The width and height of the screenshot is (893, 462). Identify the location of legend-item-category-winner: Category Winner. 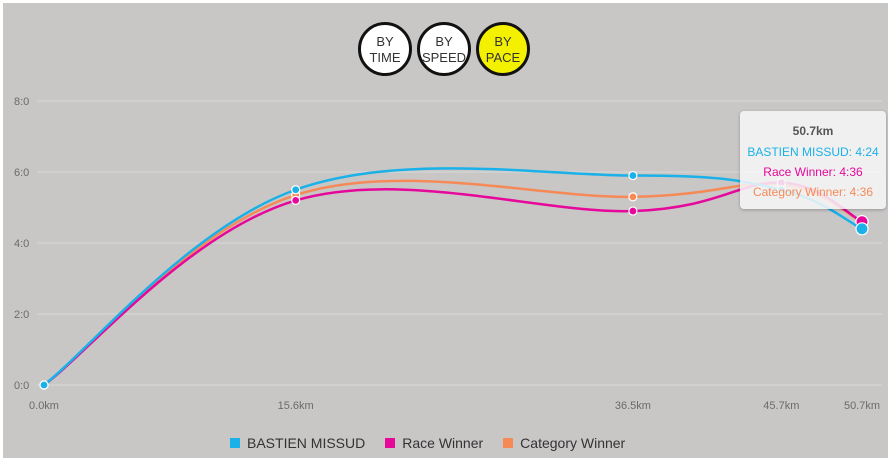
(564, 443).